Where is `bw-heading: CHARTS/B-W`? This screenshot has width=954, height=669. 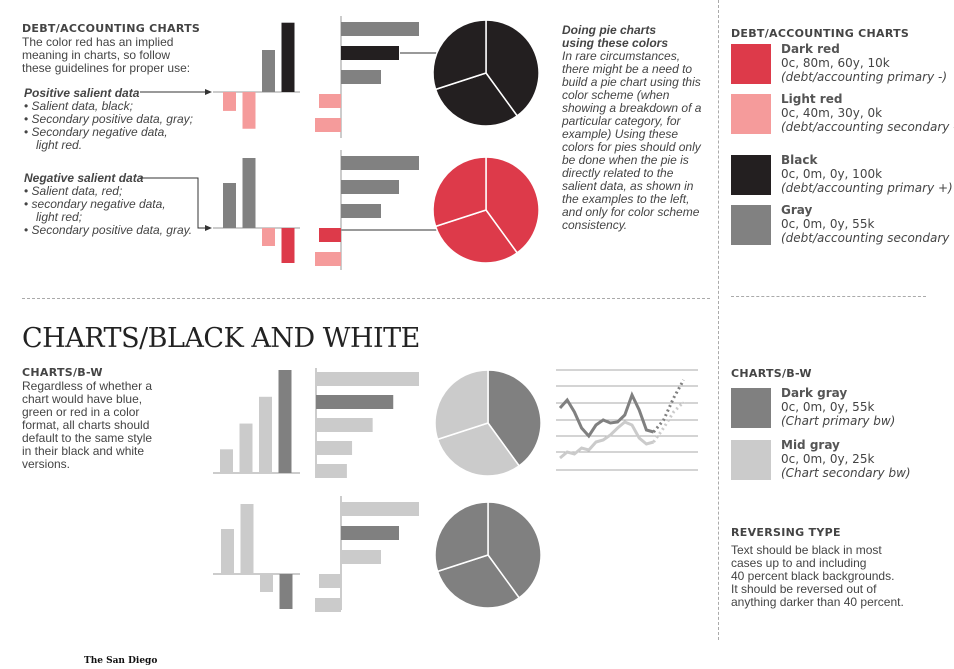
bw-heading: CHARTS/B-W is located at coordinates (62, 372).